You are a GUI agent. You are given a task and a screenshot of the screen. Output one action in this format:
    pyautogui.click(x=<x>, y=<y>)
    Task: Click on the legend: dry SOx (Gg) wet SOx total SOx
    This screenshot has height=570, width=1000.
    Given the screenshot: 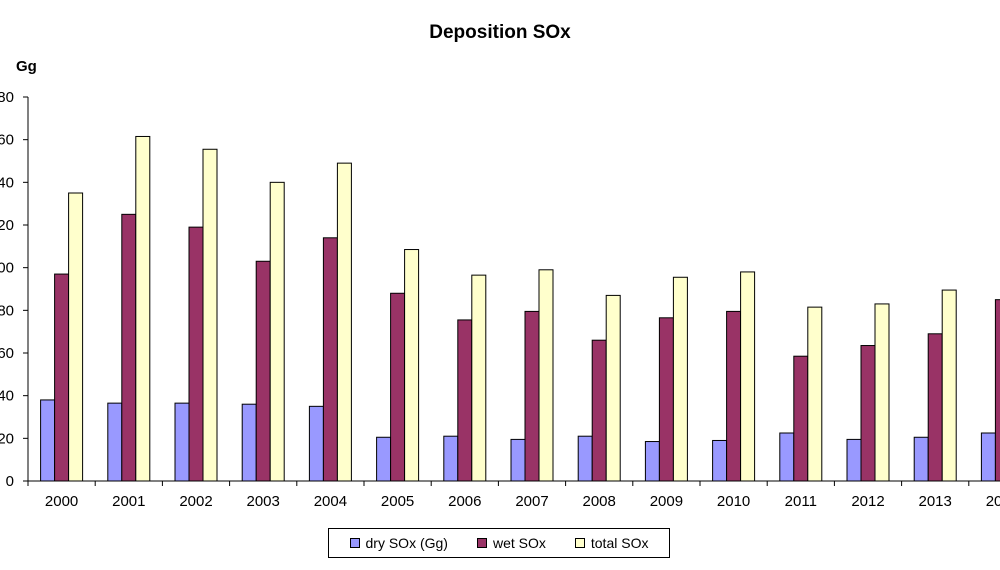 What is the action you would take?
    pyautogui.click(x=499, y=543)
    